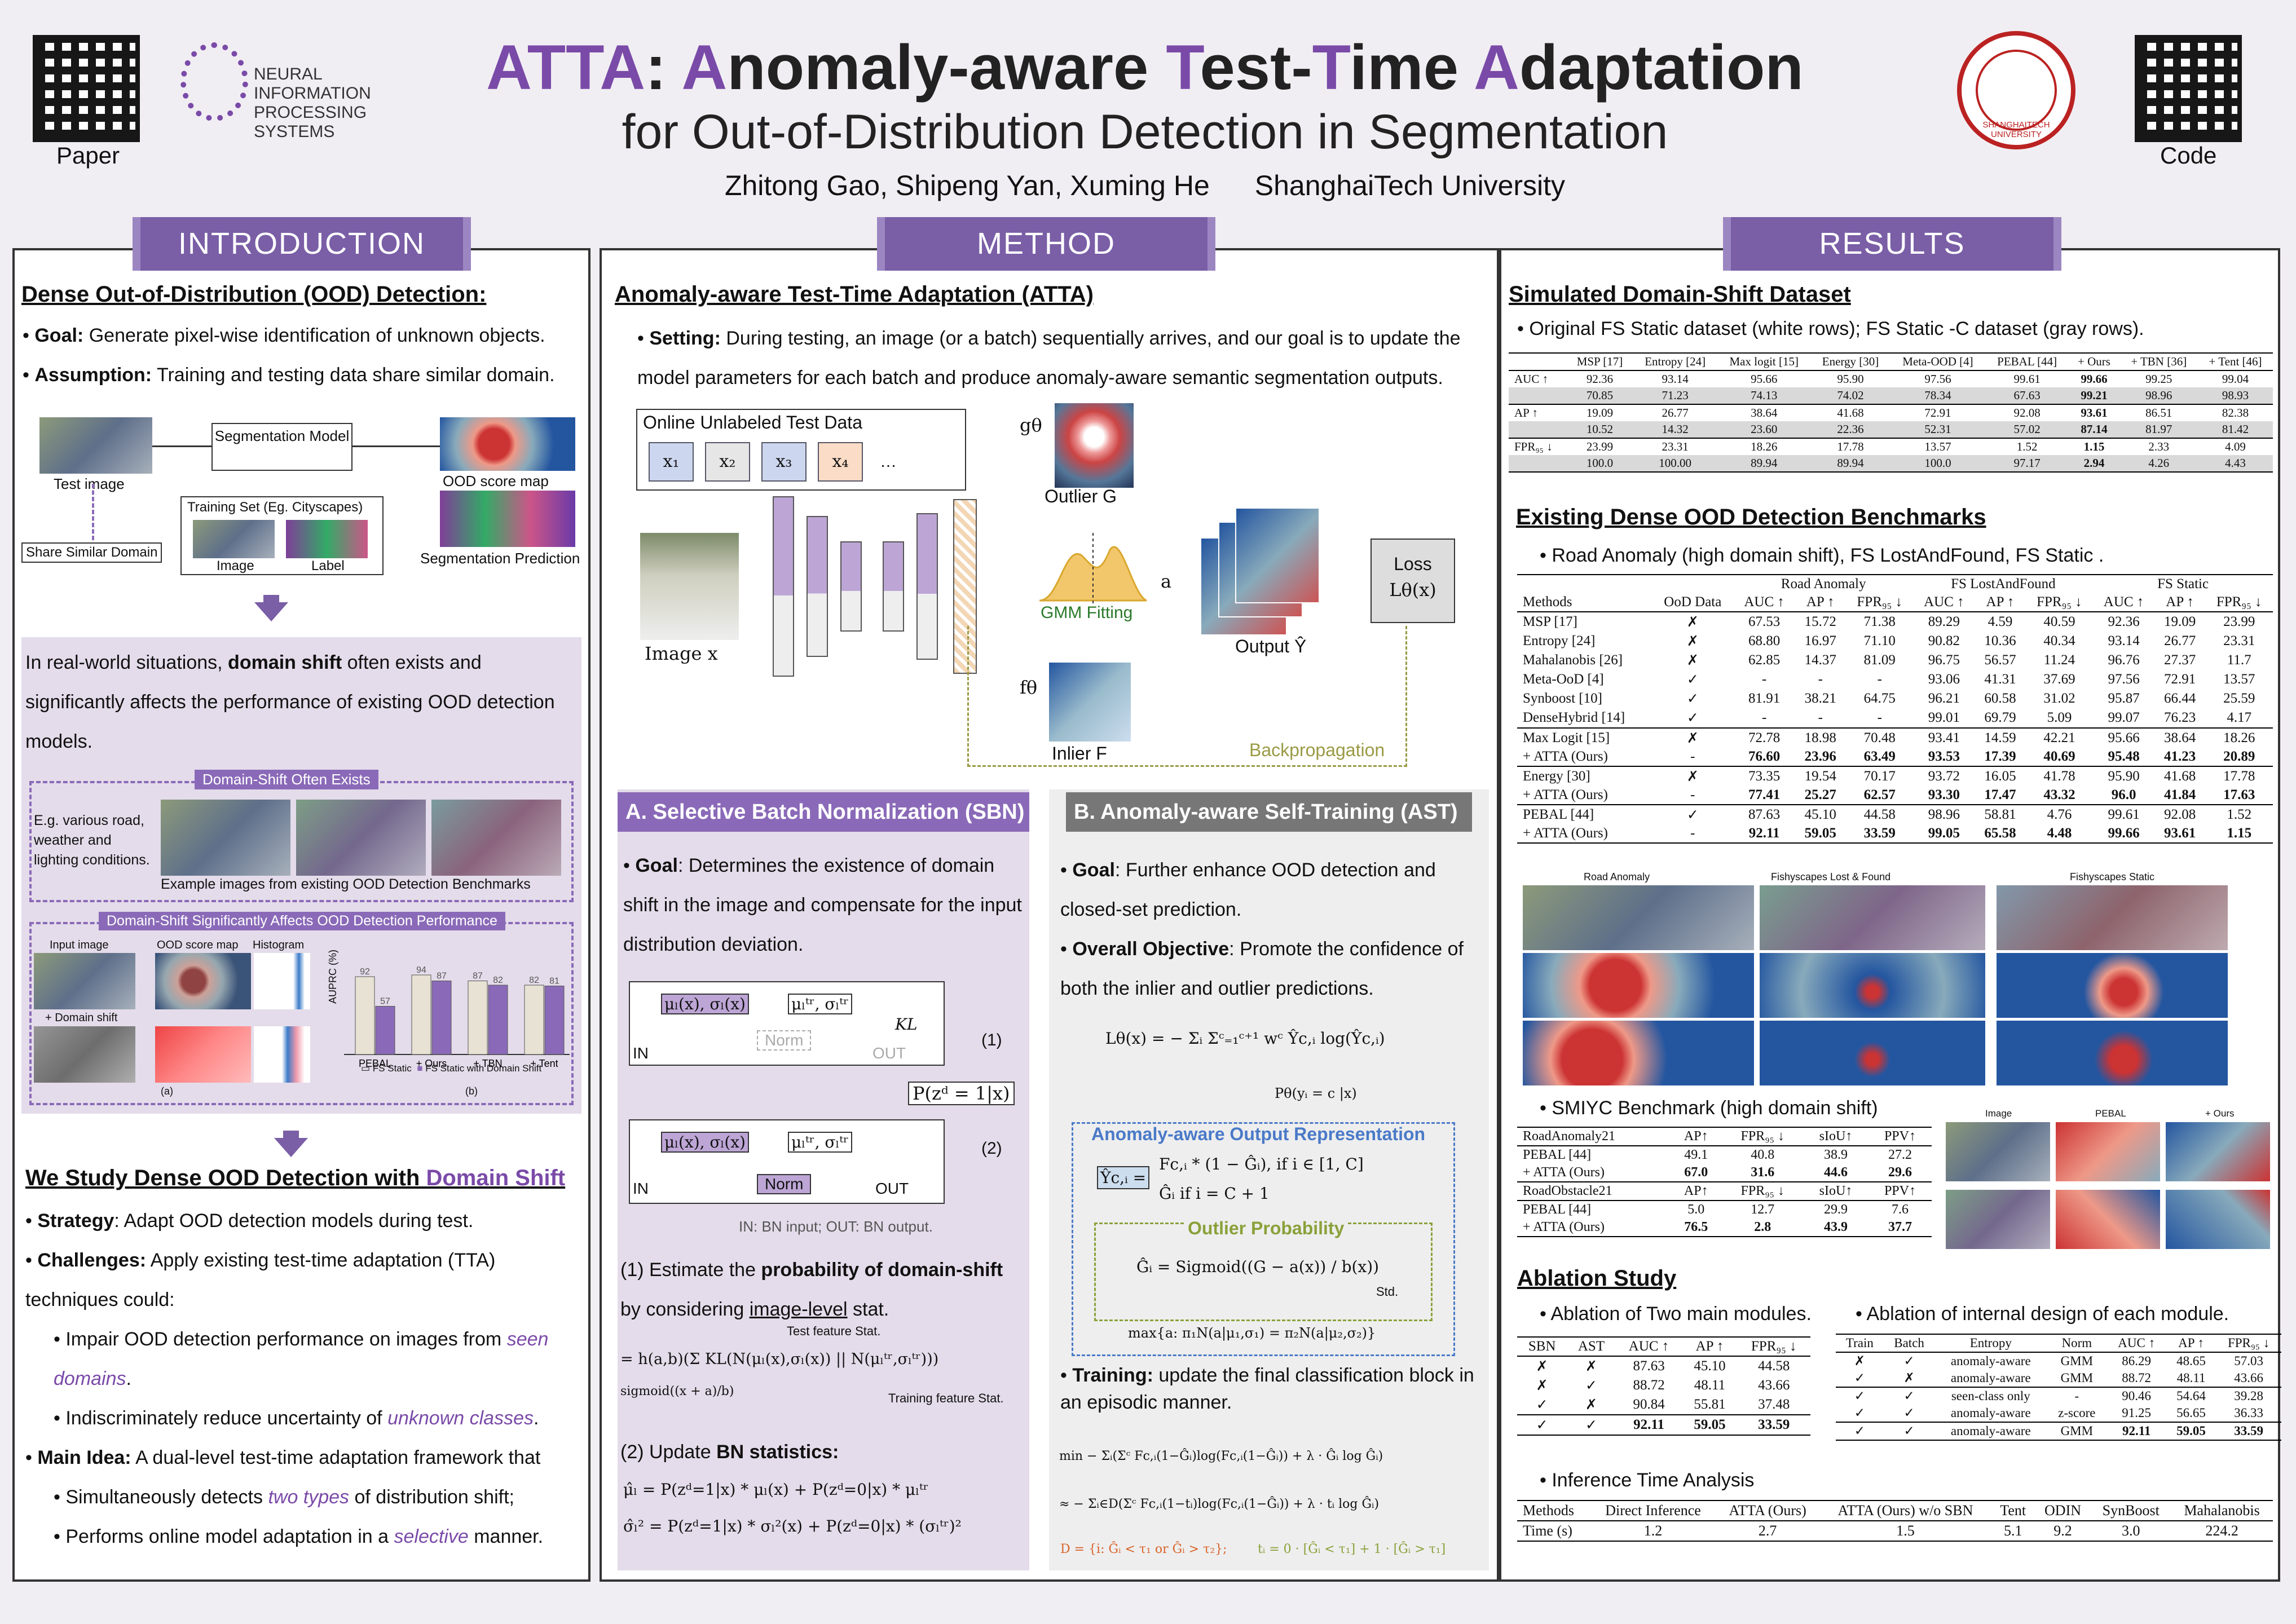 Image resolution: width=2296 pixels, height=1624 pixels. What do you see at coordinates (1762, 1227) in the screenshot?
I see `table-cell: 2.8` at bounding box center [1762, 1227].